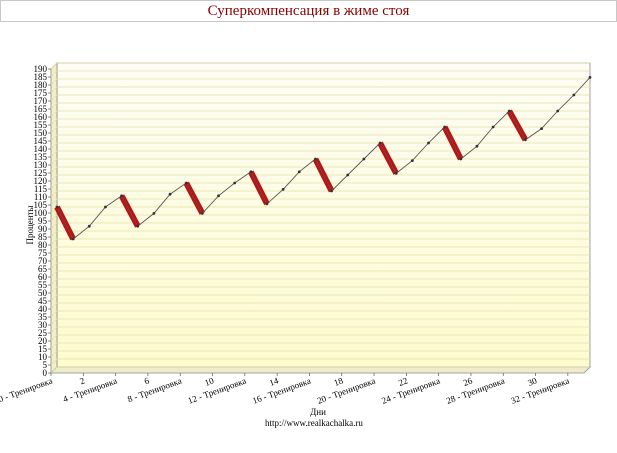  What do you see at coordinates (43, 221) in the screenshot?
I see `y-tick-label: 95` at bounding box center [43, 221].